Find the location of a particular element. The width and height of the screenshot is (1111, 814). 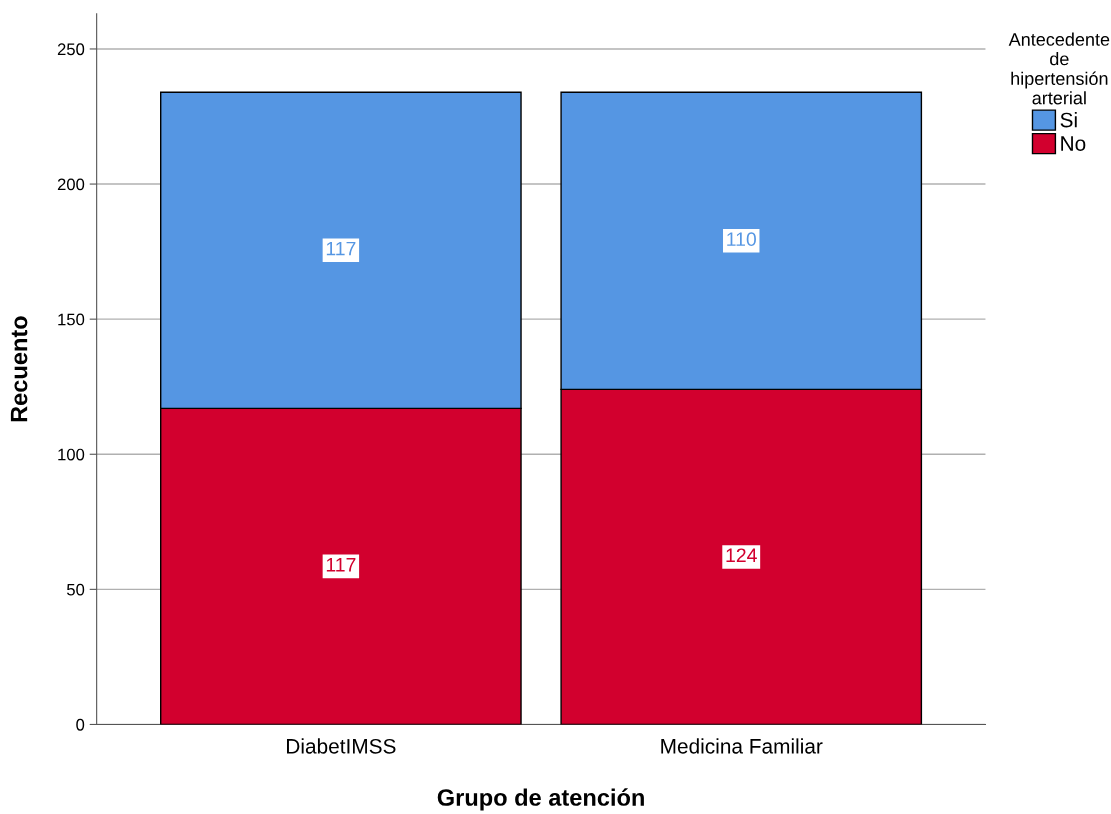

x-tick-label: DiabetIMSS is located at coordinates (341, 746).